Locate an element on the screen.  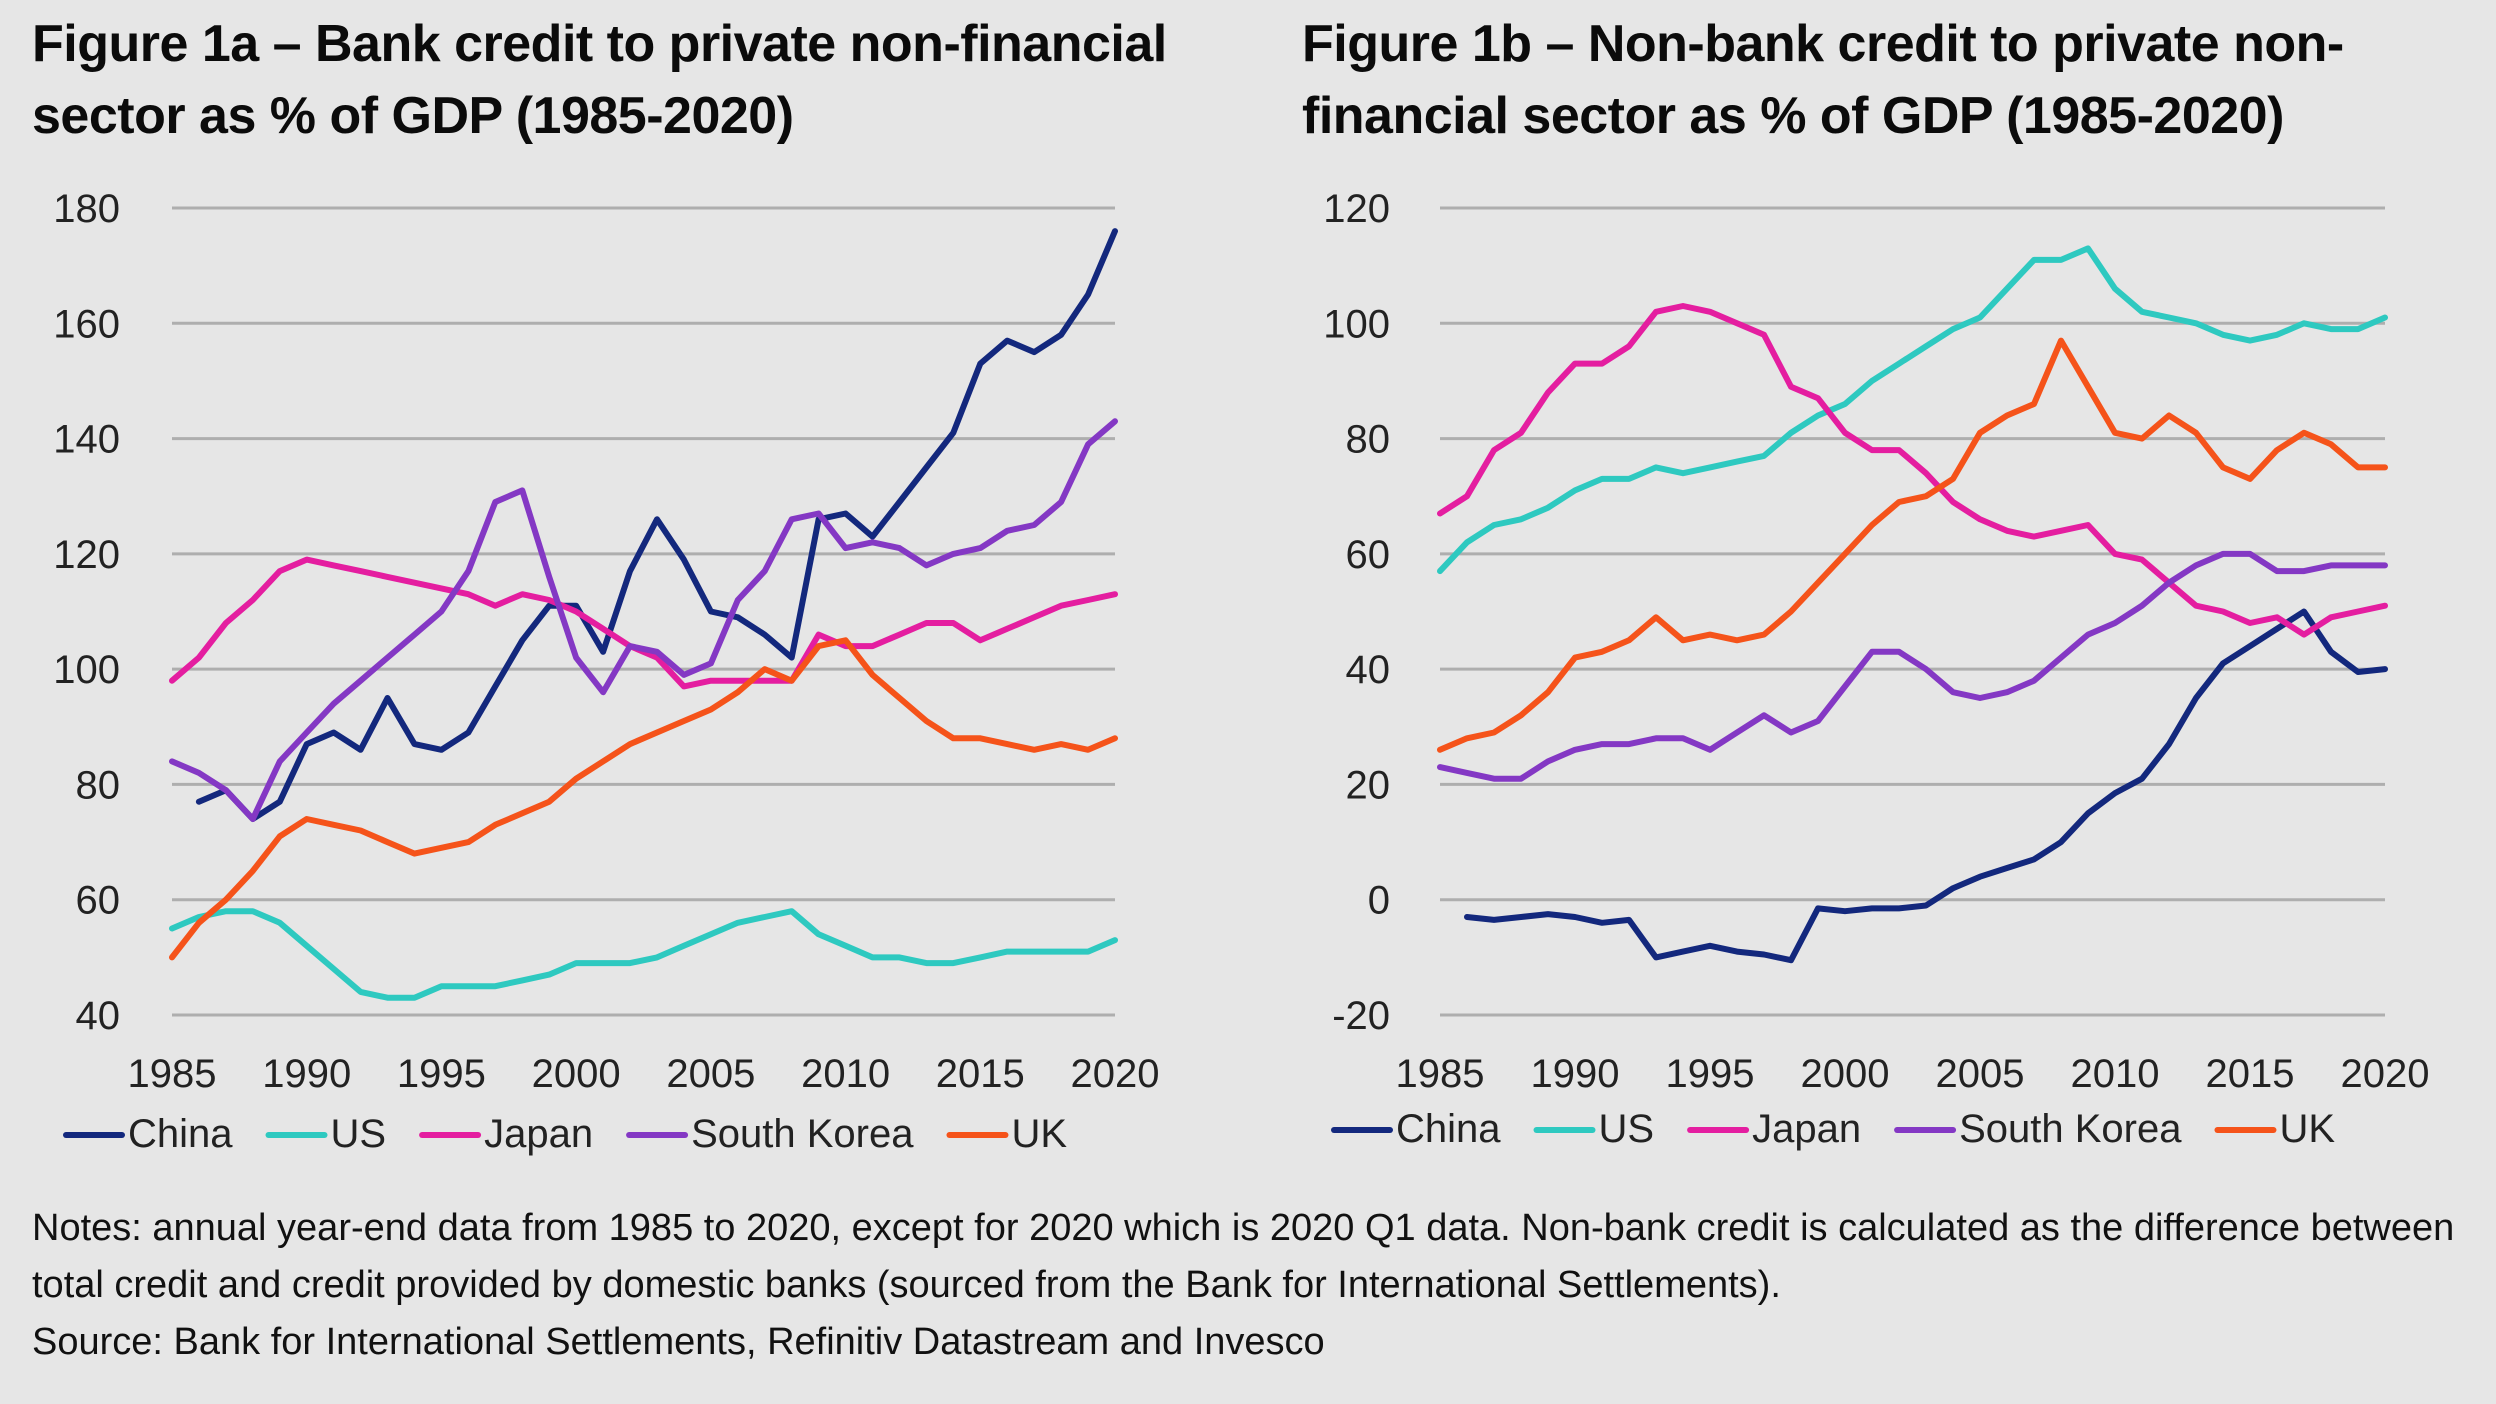
fig1b-series-line-uk is located at coordinates (1912, 545).